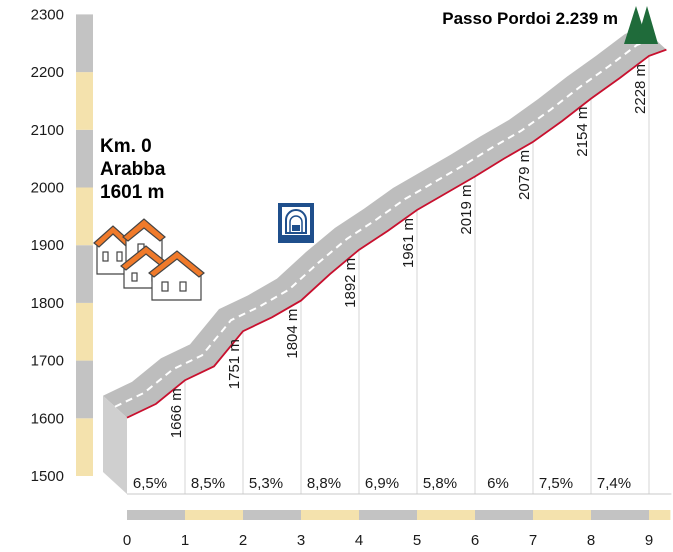 The image size is (673, 552). What do you see at coordinates (292, 334) in the screenshot?
I see `elevation-label: 1804 m` at bounding box center [292, 334].